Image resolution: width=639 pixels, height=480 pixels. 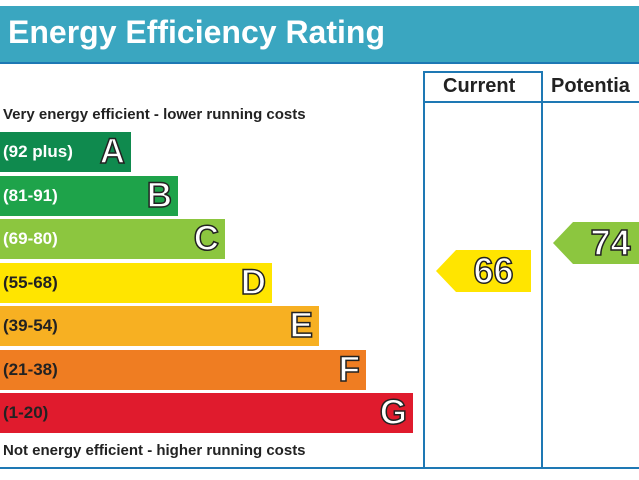 What do you see at coordinates (159, 196) in the screenshot?
I see `band-letter: B` at bounding box center [159, 196].